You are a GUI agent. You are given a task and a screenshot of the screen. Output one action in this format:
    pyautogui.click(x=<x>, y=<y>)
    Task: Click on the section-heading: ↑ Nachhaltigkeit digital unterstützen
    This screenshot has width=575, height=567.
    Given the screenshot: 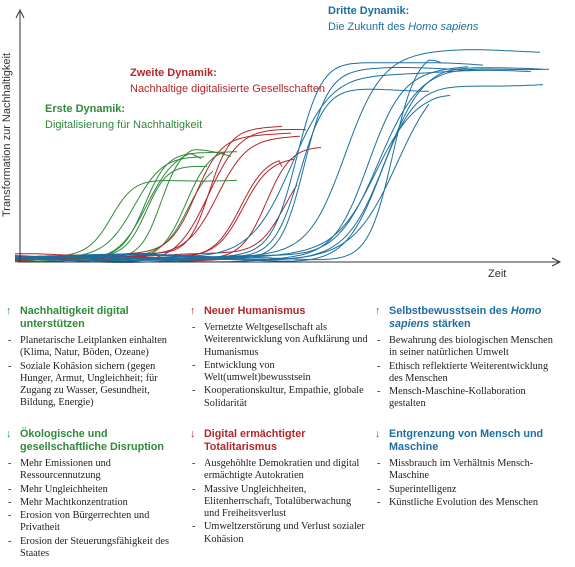 What is the action you would take?
    pyautogui.click(x=95, y=318)
    